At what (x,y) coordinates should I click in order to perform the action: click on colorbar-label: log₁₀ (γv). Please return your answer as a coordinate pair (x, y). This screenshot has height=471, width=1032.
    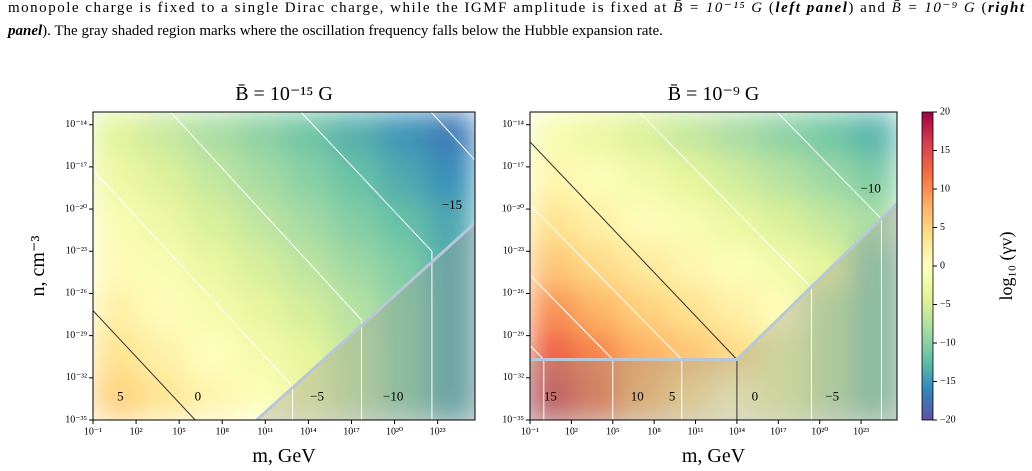
    Looking at the image, I should click on (1006, 266).